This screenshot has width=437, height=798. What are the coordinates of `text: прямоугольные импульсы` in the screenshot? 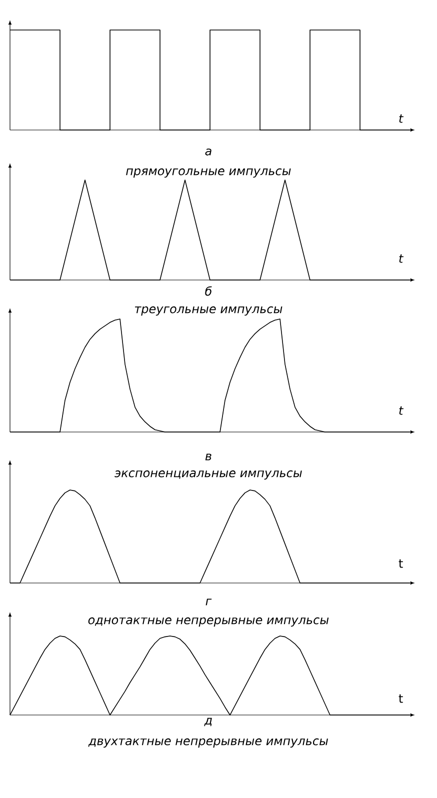 It's located at (208, 173).